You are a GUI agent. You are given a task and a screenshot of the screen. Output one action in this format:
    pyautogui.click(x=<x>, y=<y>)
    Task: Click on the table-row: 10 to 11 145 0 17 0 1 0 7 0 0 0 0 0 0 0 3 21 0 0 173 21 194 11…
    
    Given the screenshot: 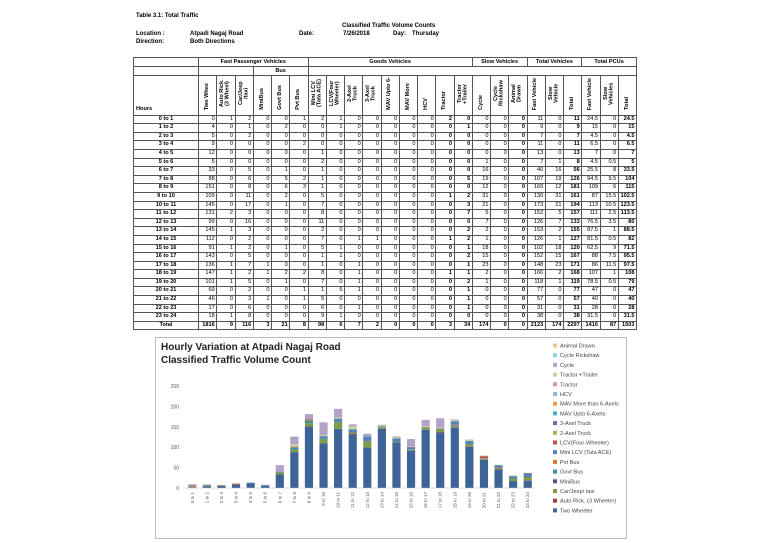 What is the action you would take?
    pyautogui.click(x=385, y=205)
    